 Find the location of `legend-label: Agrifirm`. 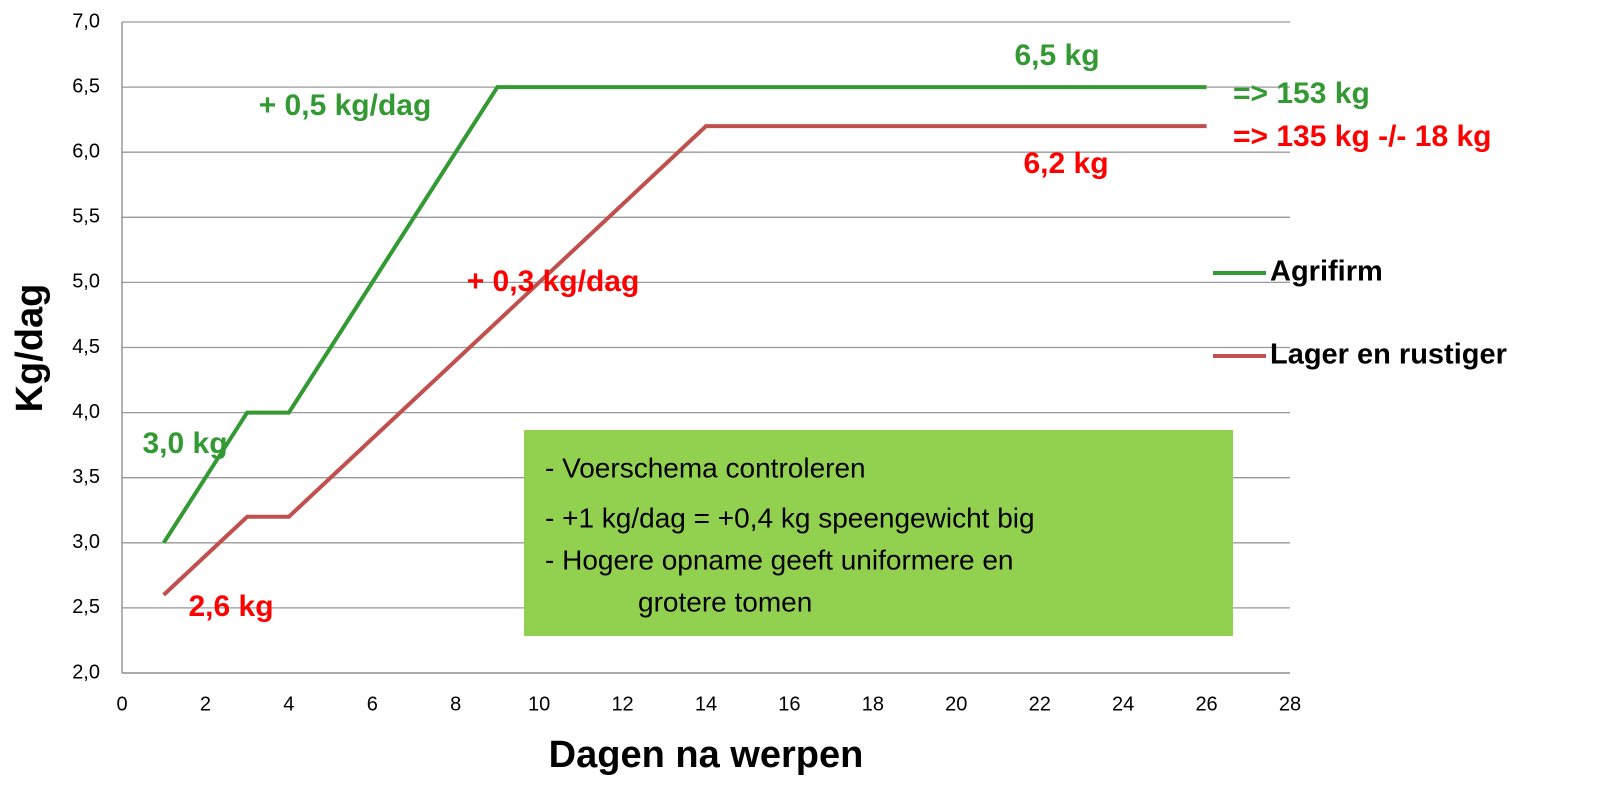

legend-label: Agrifirm is located at coordinates (1326, 272).